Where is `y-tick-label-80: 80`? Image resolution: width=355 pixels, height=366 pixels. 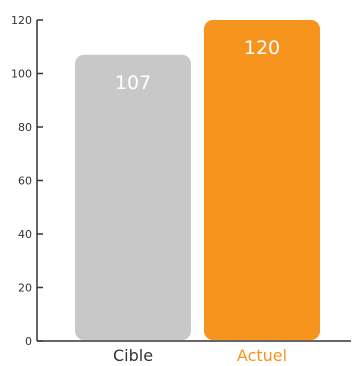 y-tick-label-80: 80 is located at coordinates (25, 127).